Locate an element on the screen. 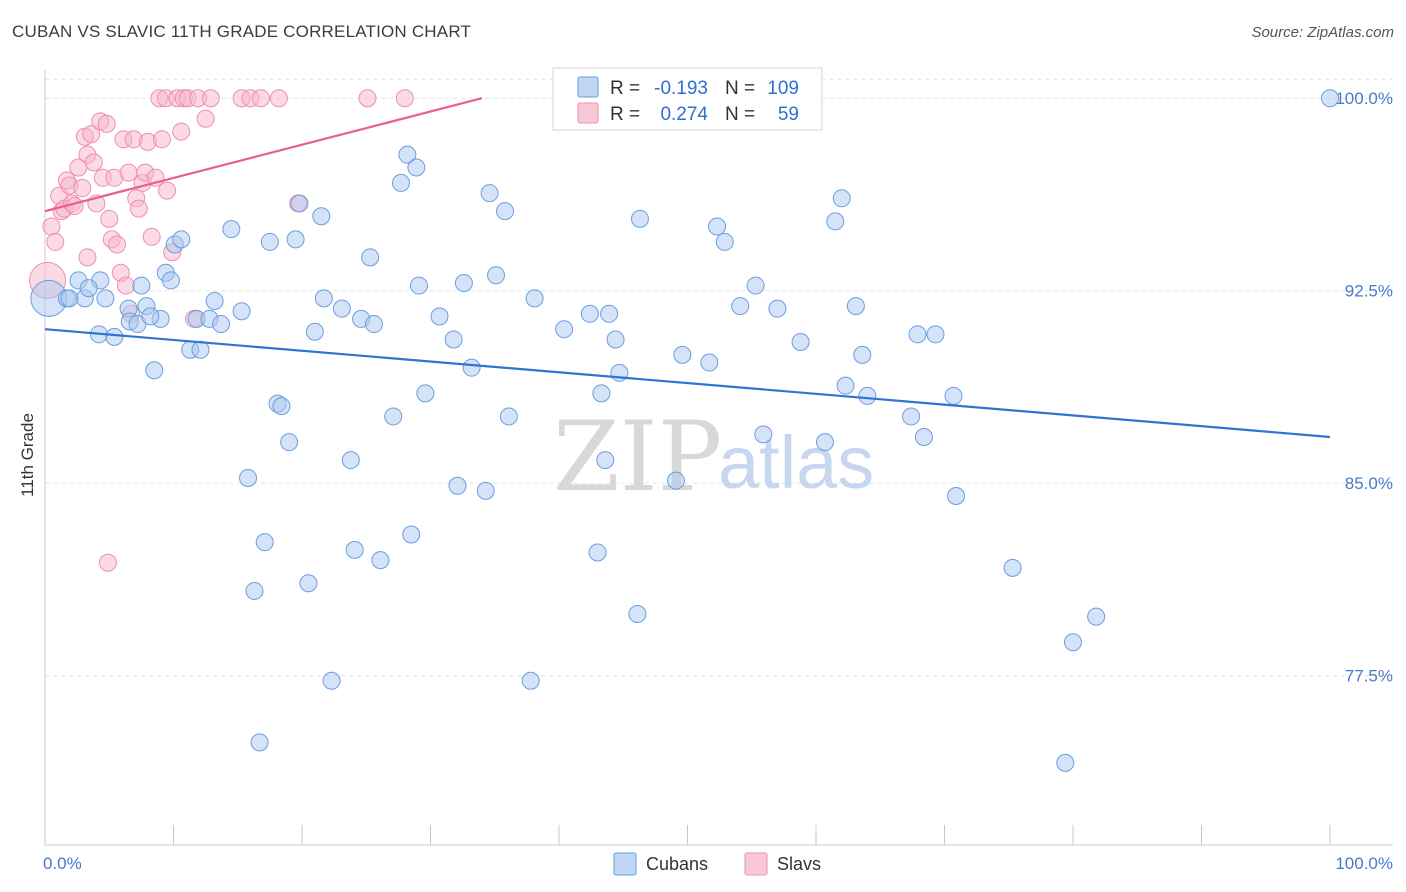 The height and width of the screenshot is (892, 1406). series-legend: Cubans Slavs is located at coordinates (717, 864).